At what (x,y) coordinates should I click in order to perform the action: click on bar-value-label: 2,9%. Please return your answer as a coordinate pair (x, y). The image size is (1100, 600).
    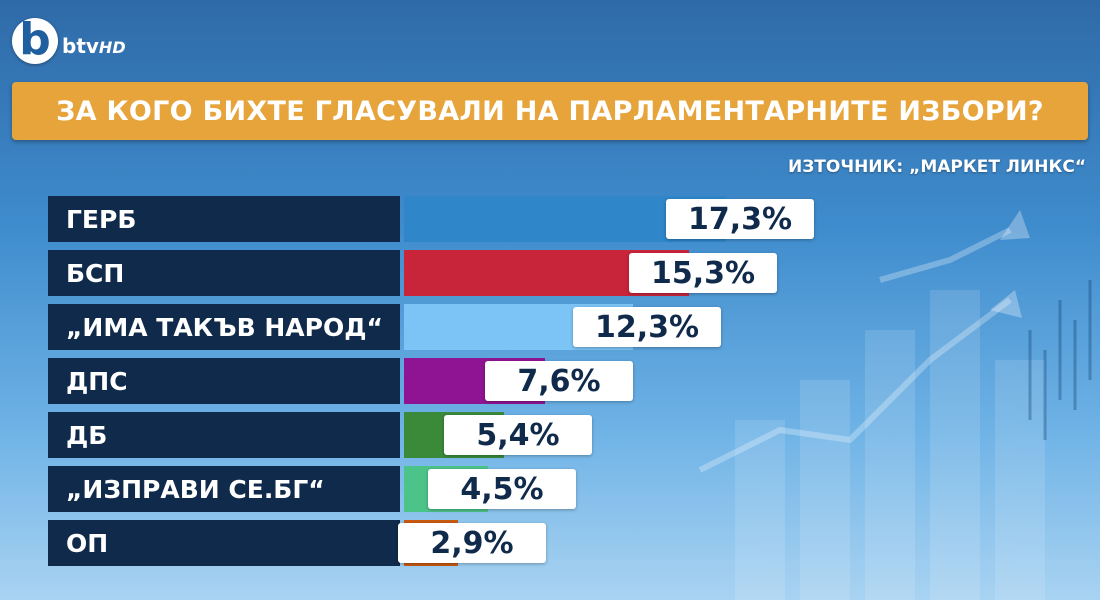
    Looking at the image, I should click on (472, 543).